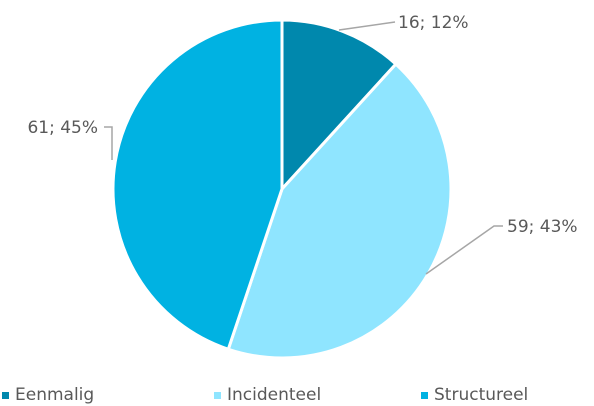  Describe the element at coordinates (464, 250) in the screenshot. I see `leader-line-incidenteel` at that location.